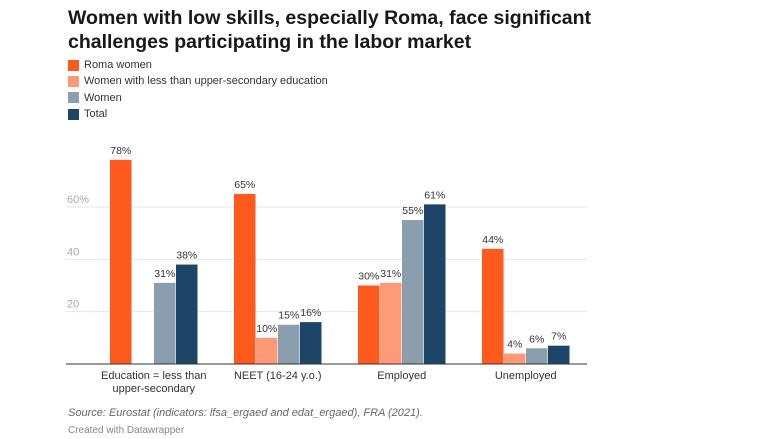 The image size is (780, 439). I want to click on legend-label: Total, so click(96, 114).